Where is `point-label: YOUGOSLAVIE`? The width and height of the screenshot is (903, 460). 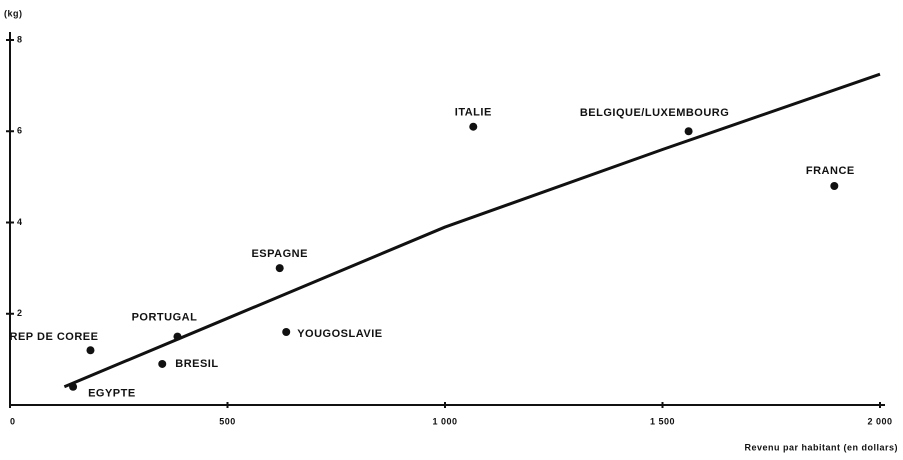
point-label: YOUGOSLAVIE is located at coordinates (339, 334).